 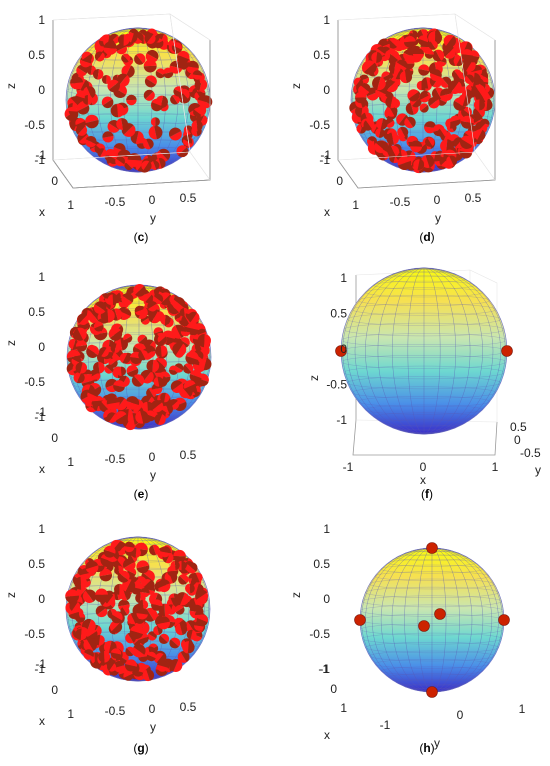 What do you see at coordinates (423, 100) in the screenshot?
I see `meridian-line` at bounding box center [423, 100].